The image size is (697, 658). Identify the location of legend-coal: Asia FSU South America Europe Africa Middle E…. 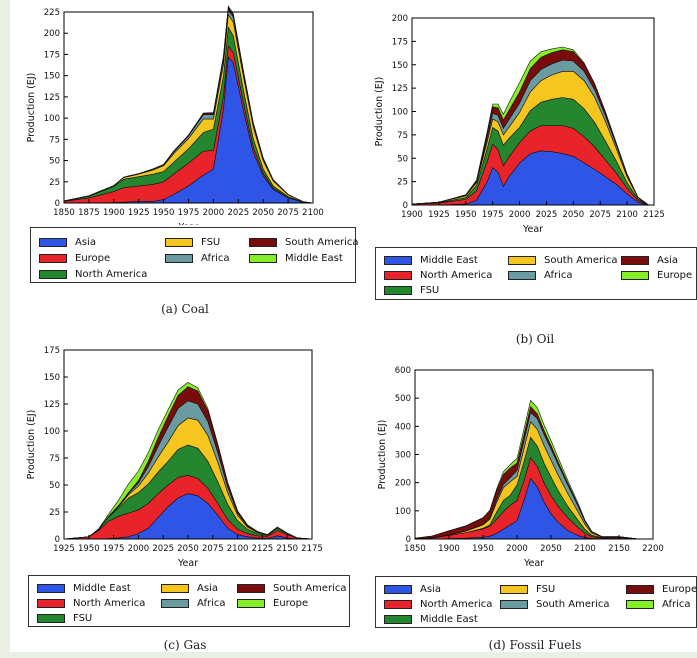
(194, 255).